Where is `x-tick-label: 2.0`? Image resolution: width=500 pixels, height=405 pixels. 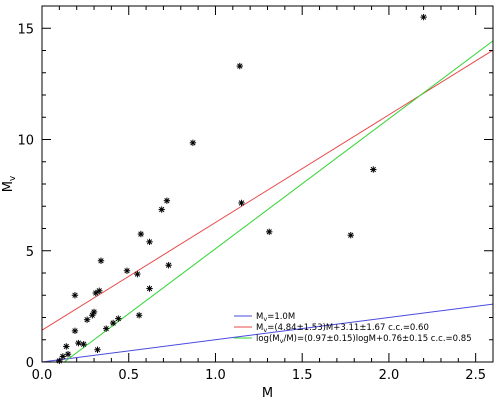
x-tick-label: 2.0 is located at coordinates (389, 375).